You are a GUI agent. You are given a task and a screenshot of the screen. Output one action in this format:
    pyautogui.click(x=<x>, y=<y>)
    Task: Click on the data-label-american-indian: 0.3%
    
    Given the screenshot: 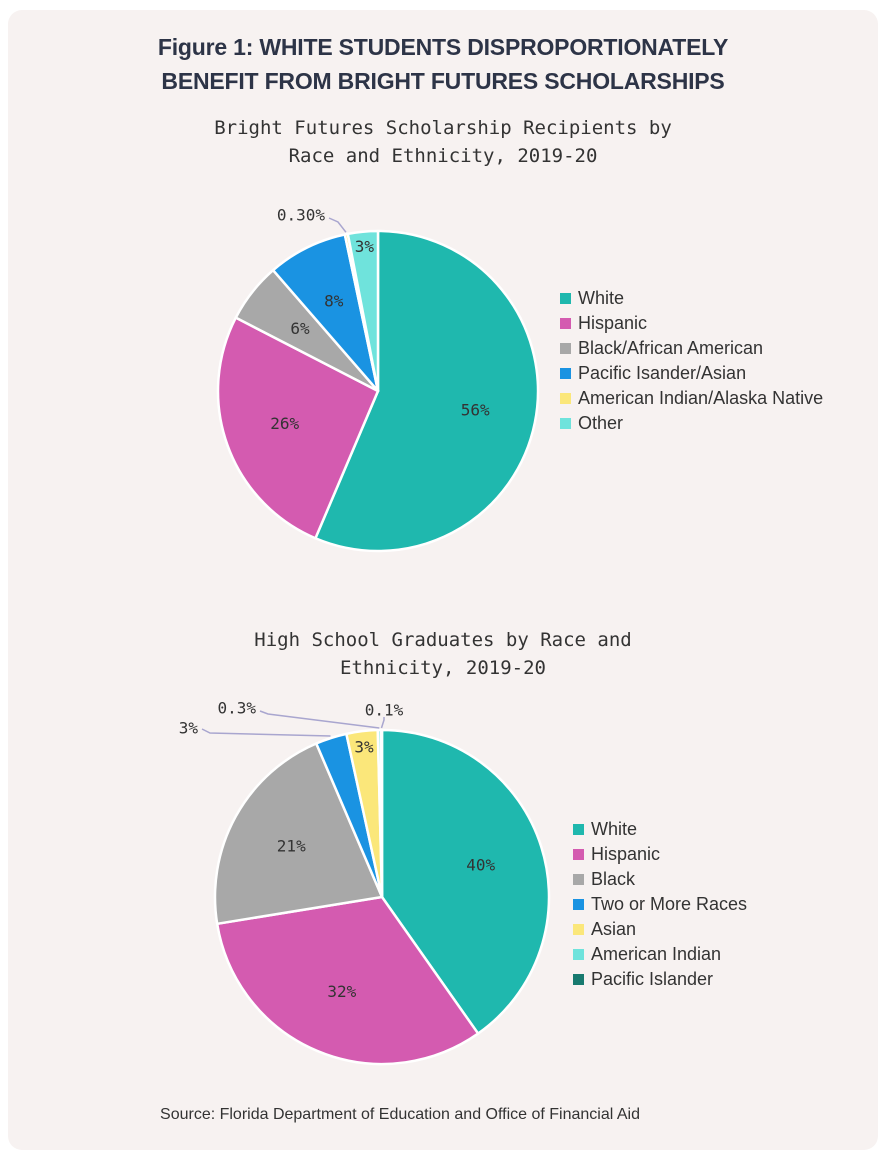 What is the action you would take?
    pyautogui.click(x=236, y=708)
    